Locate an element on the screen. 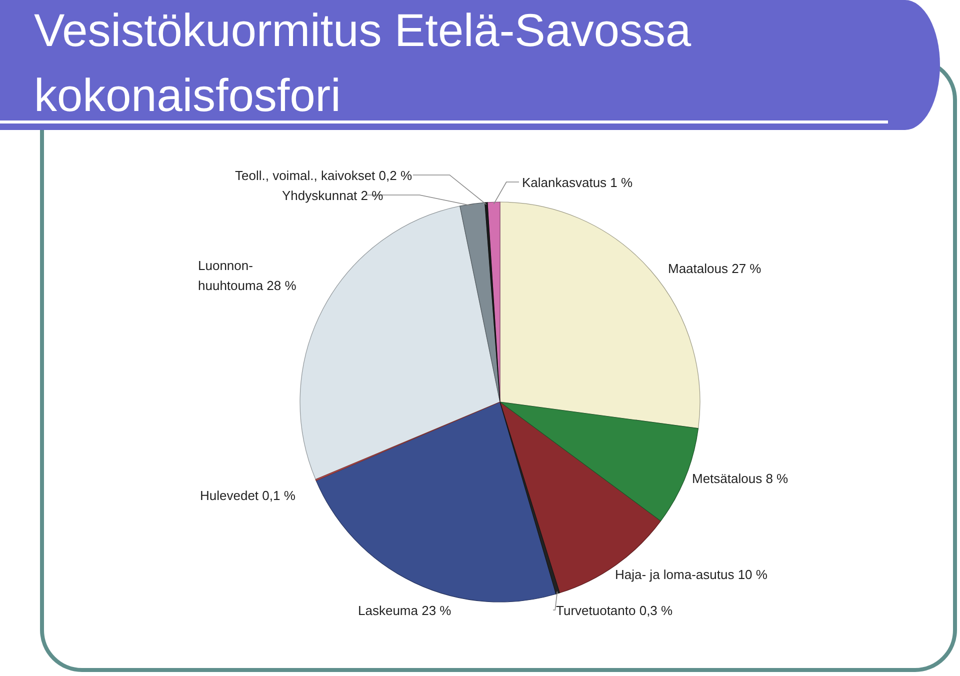 This screenshot has height=676, width=960. chart-subtitle: kokonaisfosfori is located at coordinates (187, 95).